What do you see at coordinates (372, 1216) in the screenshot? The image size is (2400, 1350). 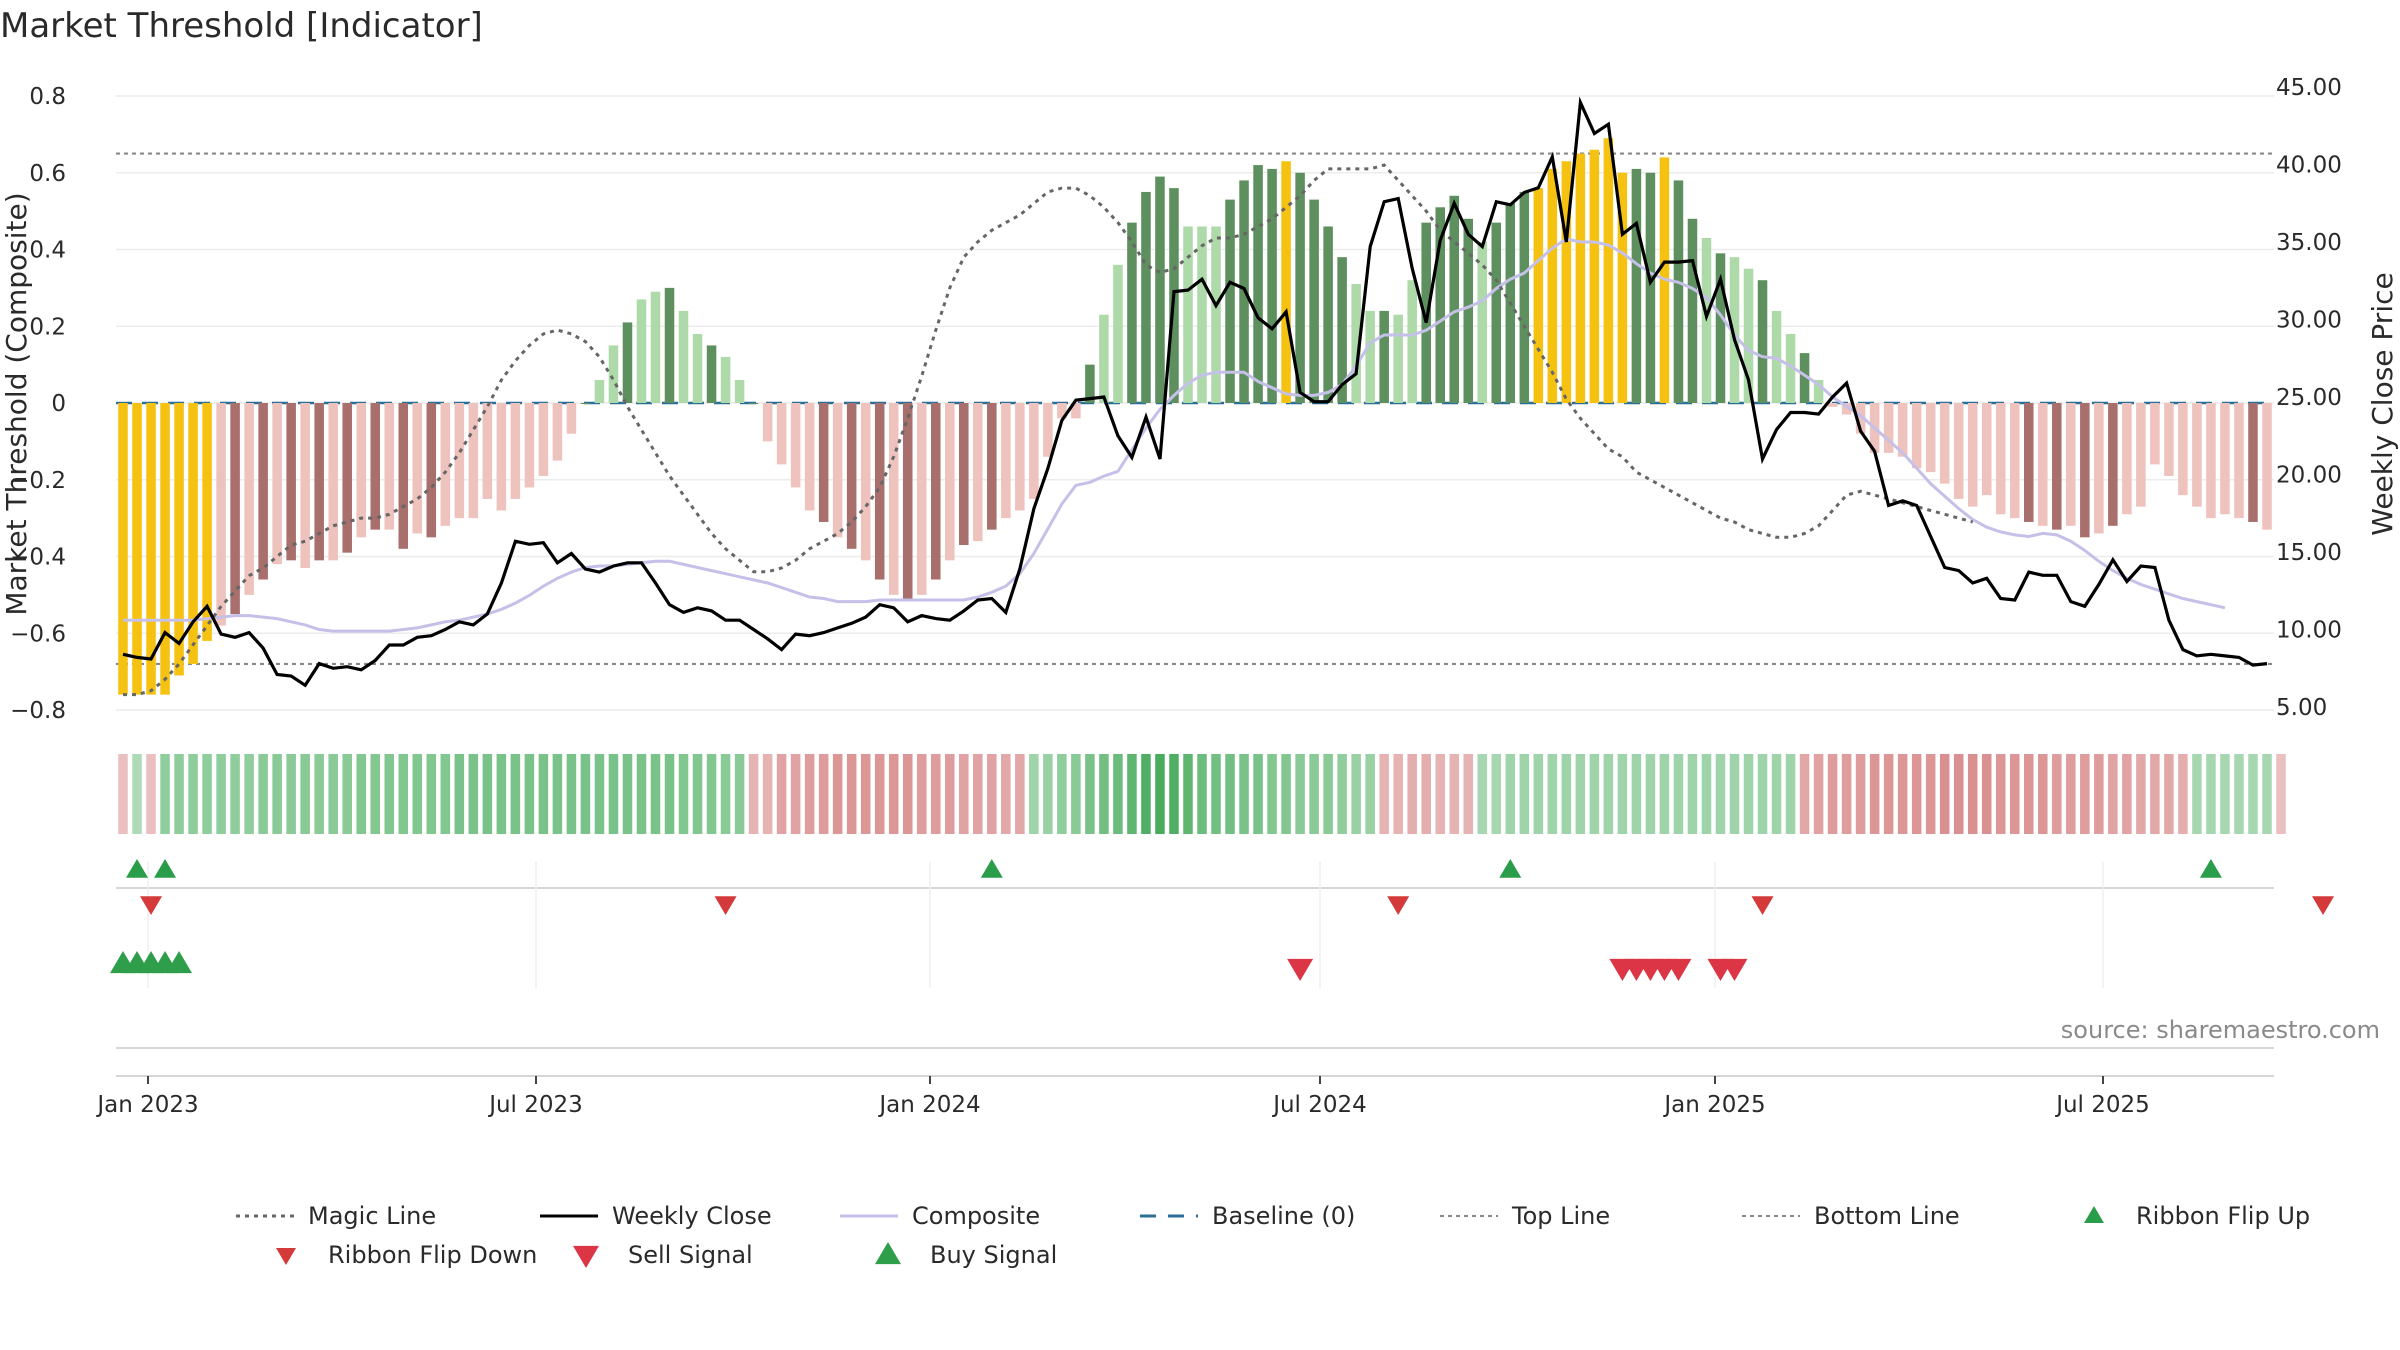 I see `legend-label: Magic Line` at bounding box center [372, 1216].